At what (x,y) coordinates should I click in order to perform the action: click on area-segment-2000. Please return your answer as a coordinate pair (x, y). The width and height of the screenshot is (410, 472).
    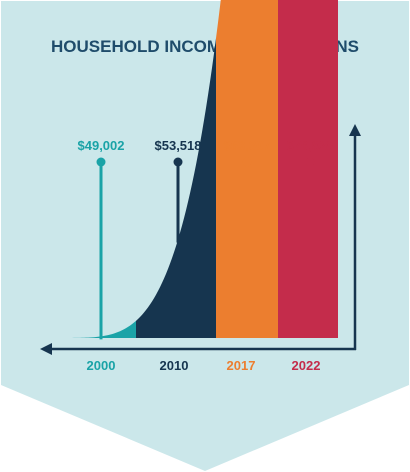
    Looking at the image, I should click on (99, 329).